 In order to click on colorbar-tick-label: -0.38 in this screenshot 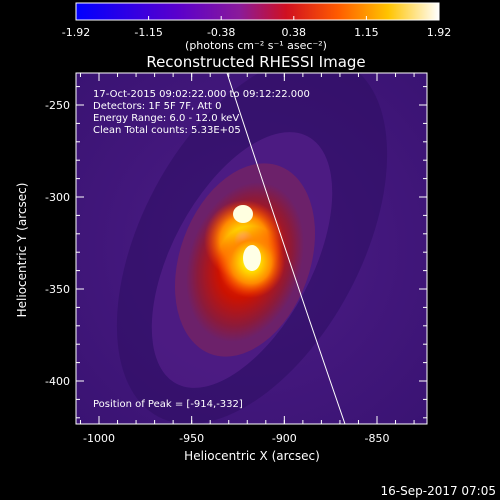, I will do `click(221, 32)`.